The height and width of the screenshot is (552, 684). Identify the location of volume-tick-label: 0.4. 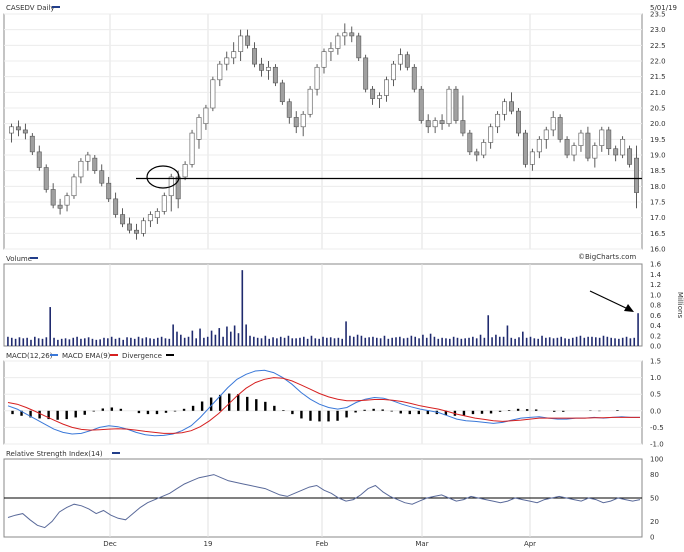
(656, 326).